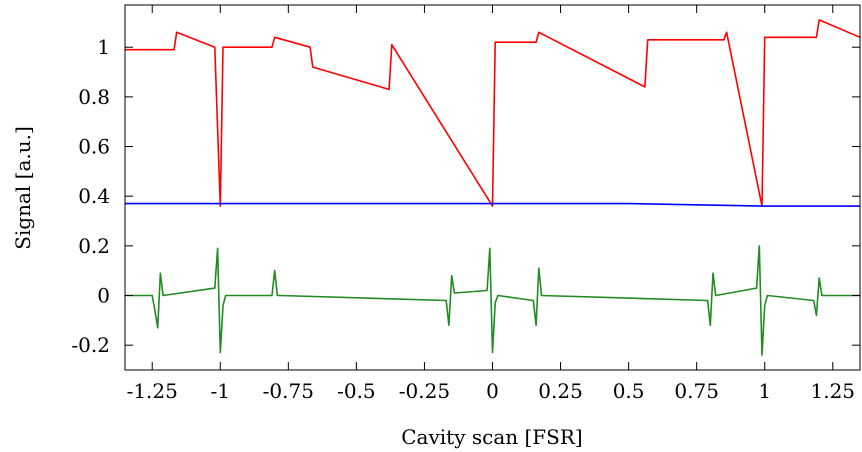 This screenshot has height=452, width=862. I want to click on y-tick-label: 0.6, so click(94, 147).